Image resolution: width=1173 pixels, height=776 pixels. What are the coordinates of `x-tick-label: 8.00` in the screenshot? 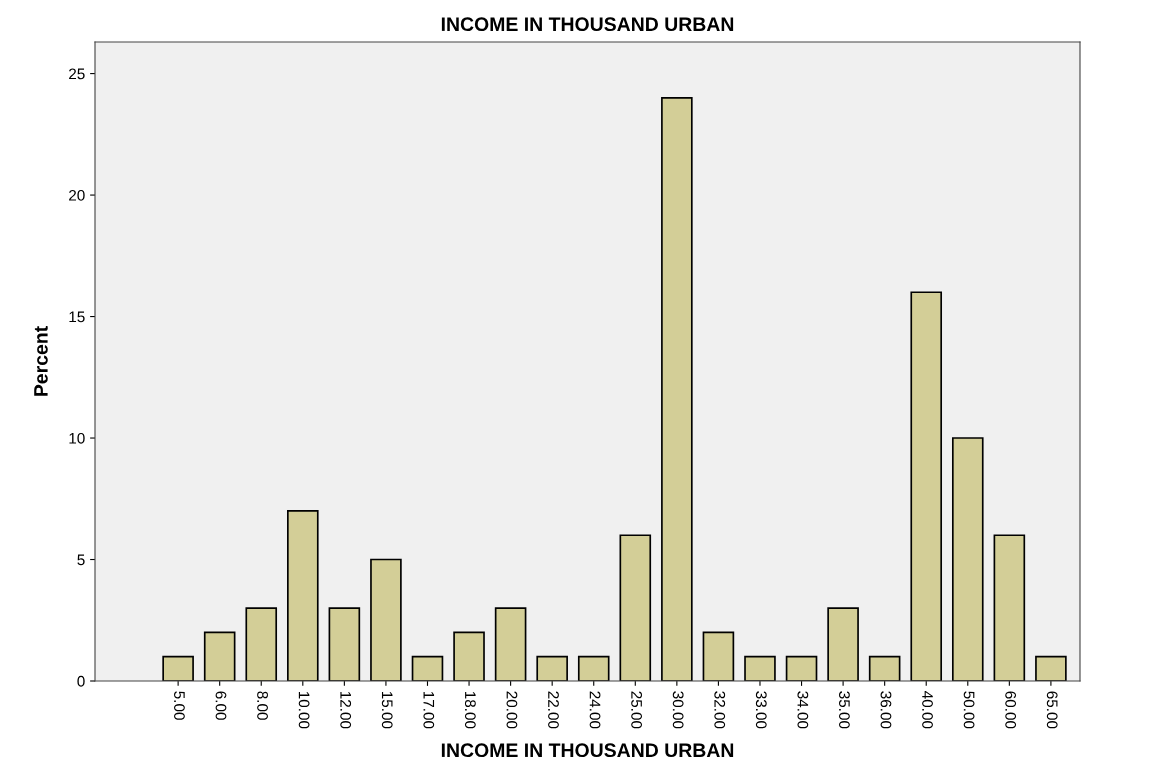 It's located at (262, 705).